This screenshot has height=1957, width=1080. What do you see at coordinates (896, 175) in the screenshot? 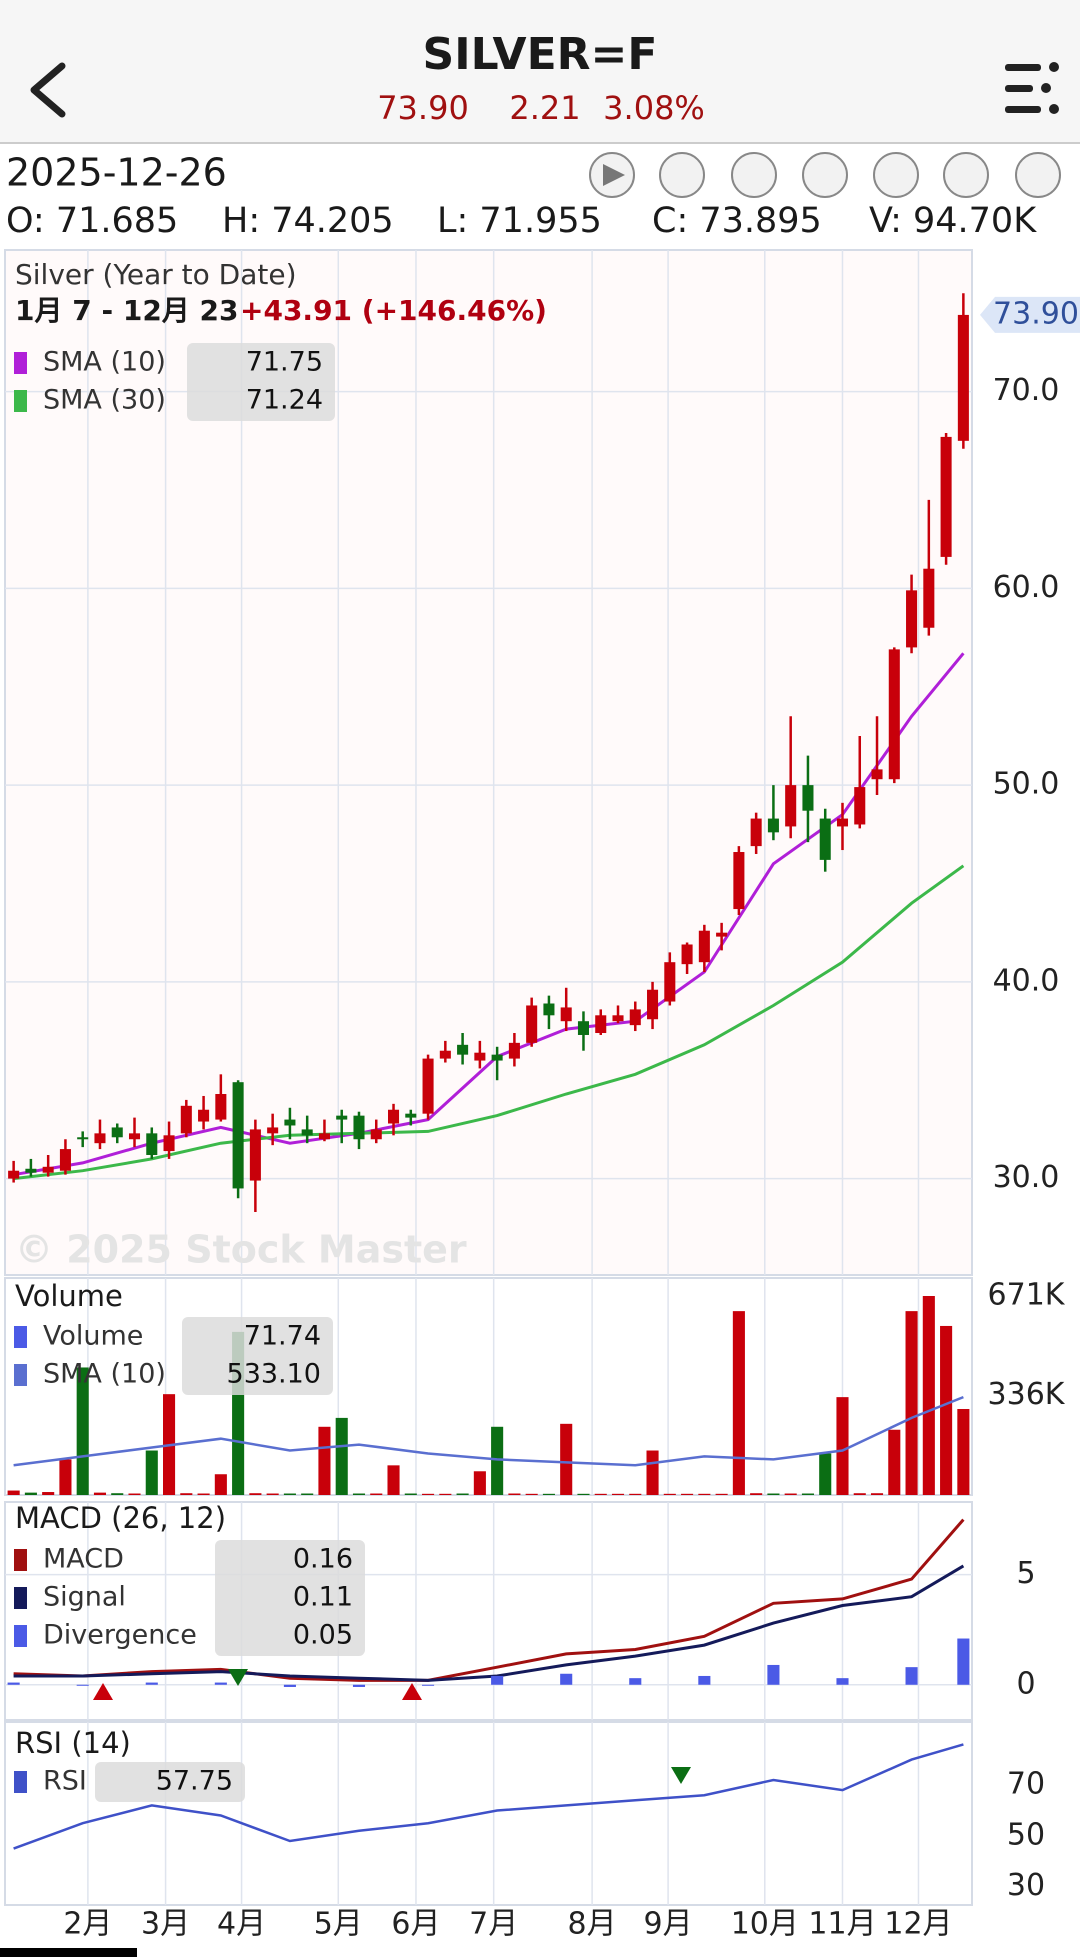
I see `indicator-button` at bounding box center [896, 175].